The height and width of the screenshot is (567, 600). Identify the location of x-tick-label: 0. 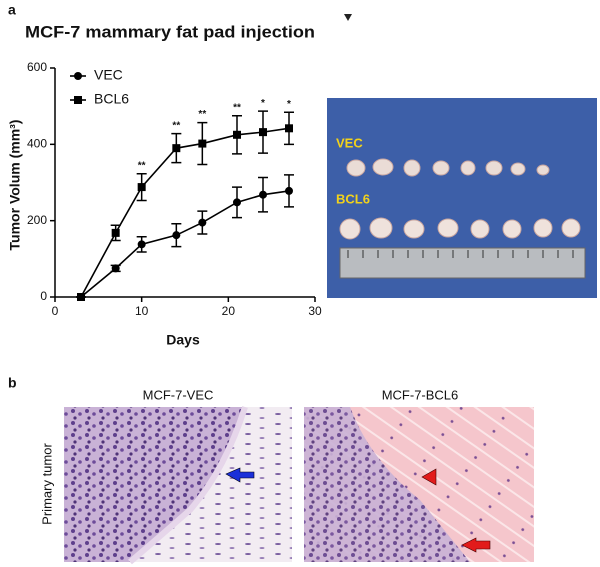
(55, 311).